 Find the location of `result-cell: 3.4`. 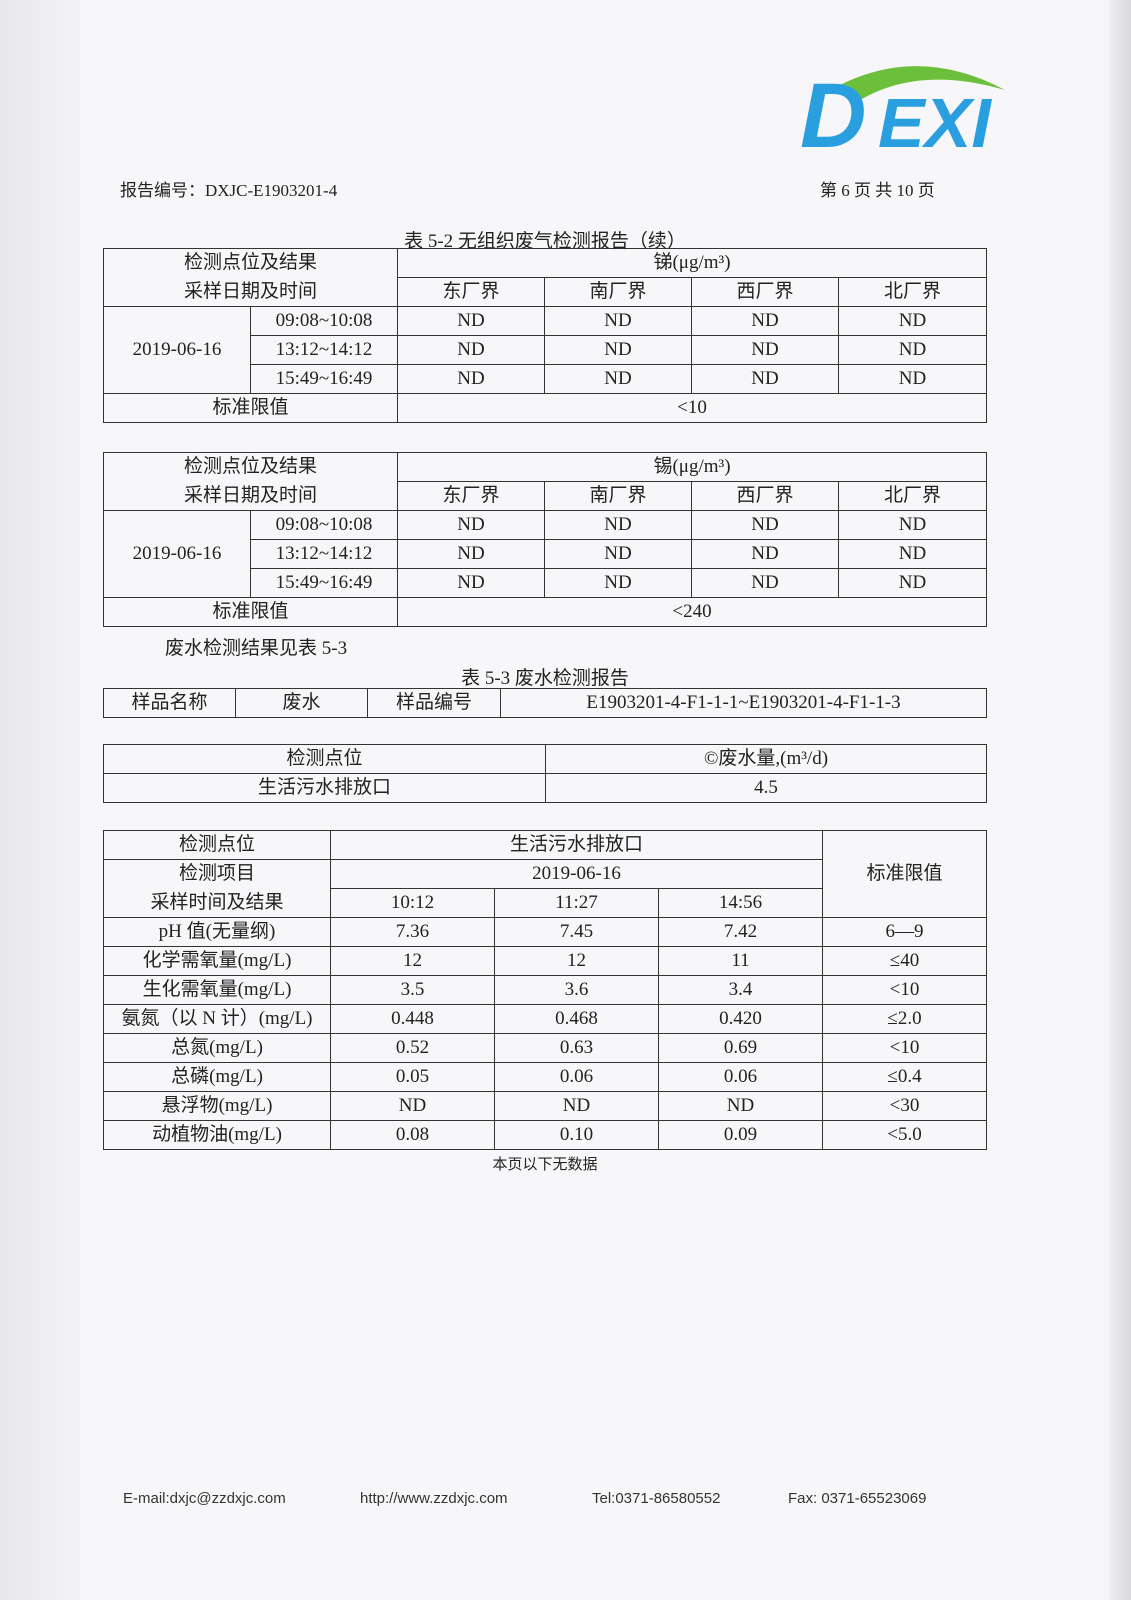

result-cell: 3.4 is located at coordinates (740, 990).